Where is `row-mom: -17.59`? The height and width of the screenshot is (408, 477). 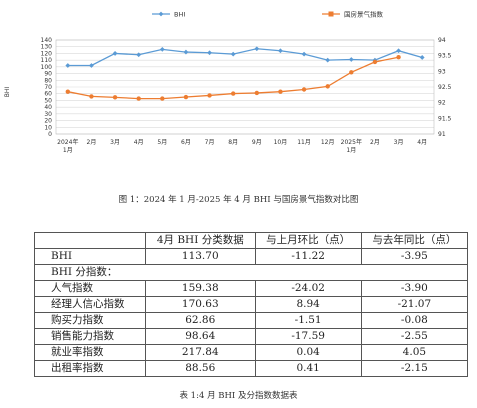 row-mom: -17.59 is located at coordinates (308, 336).